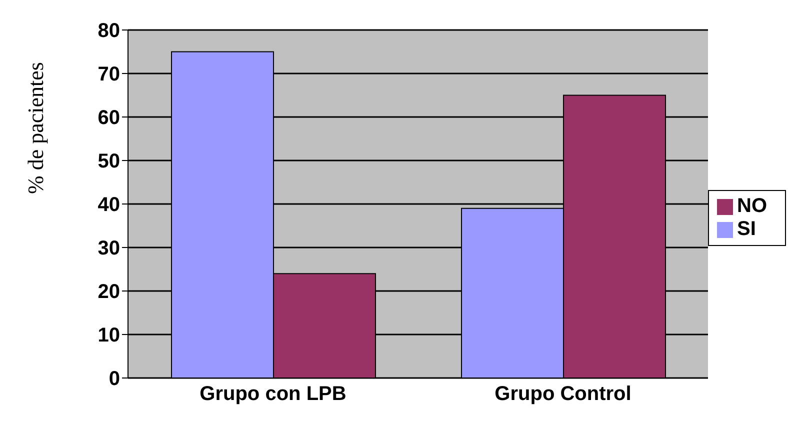 The width and height of the screenshot is (804, 431). I want to click on y-tick-label: 80, so click(109, 31).